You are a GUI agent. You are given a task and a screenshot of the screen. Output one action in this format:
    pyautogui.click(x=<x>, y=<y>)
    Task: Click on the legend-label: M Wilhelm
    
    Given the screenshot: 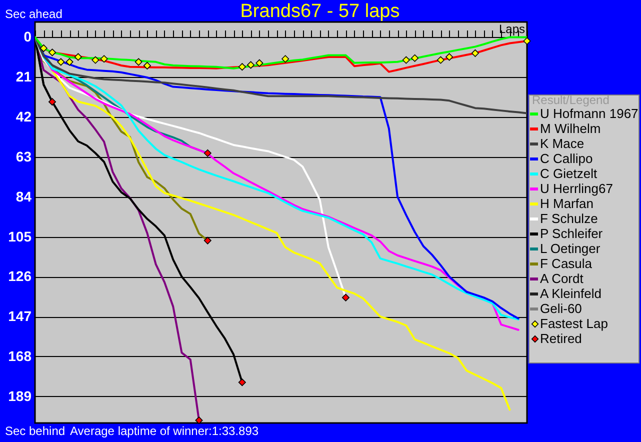 What is the action you would take?
    pyautogui.click(x=570, y=128)
    